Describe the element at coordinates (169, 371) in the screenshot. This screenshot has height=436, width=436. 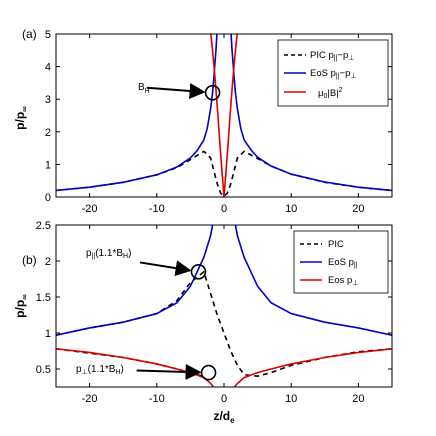
I see `panel-b-annotation-arrow-pperp` at that location.